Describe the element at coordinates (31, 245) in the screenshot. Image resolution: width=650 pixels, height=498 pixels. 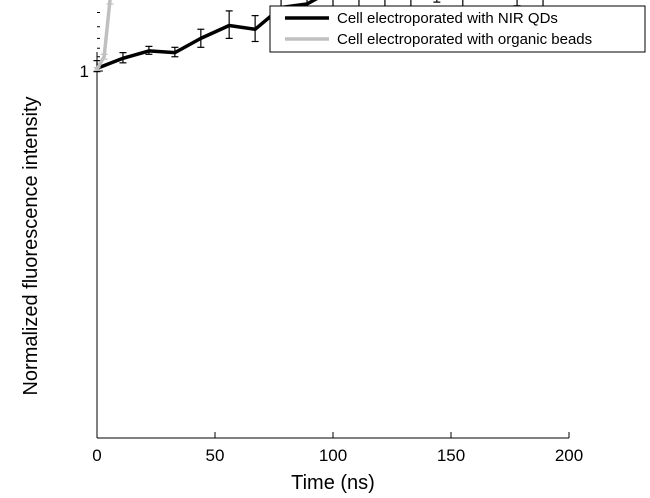
I see `y-axis-title: Normalized fluorescence intensity` at that location.